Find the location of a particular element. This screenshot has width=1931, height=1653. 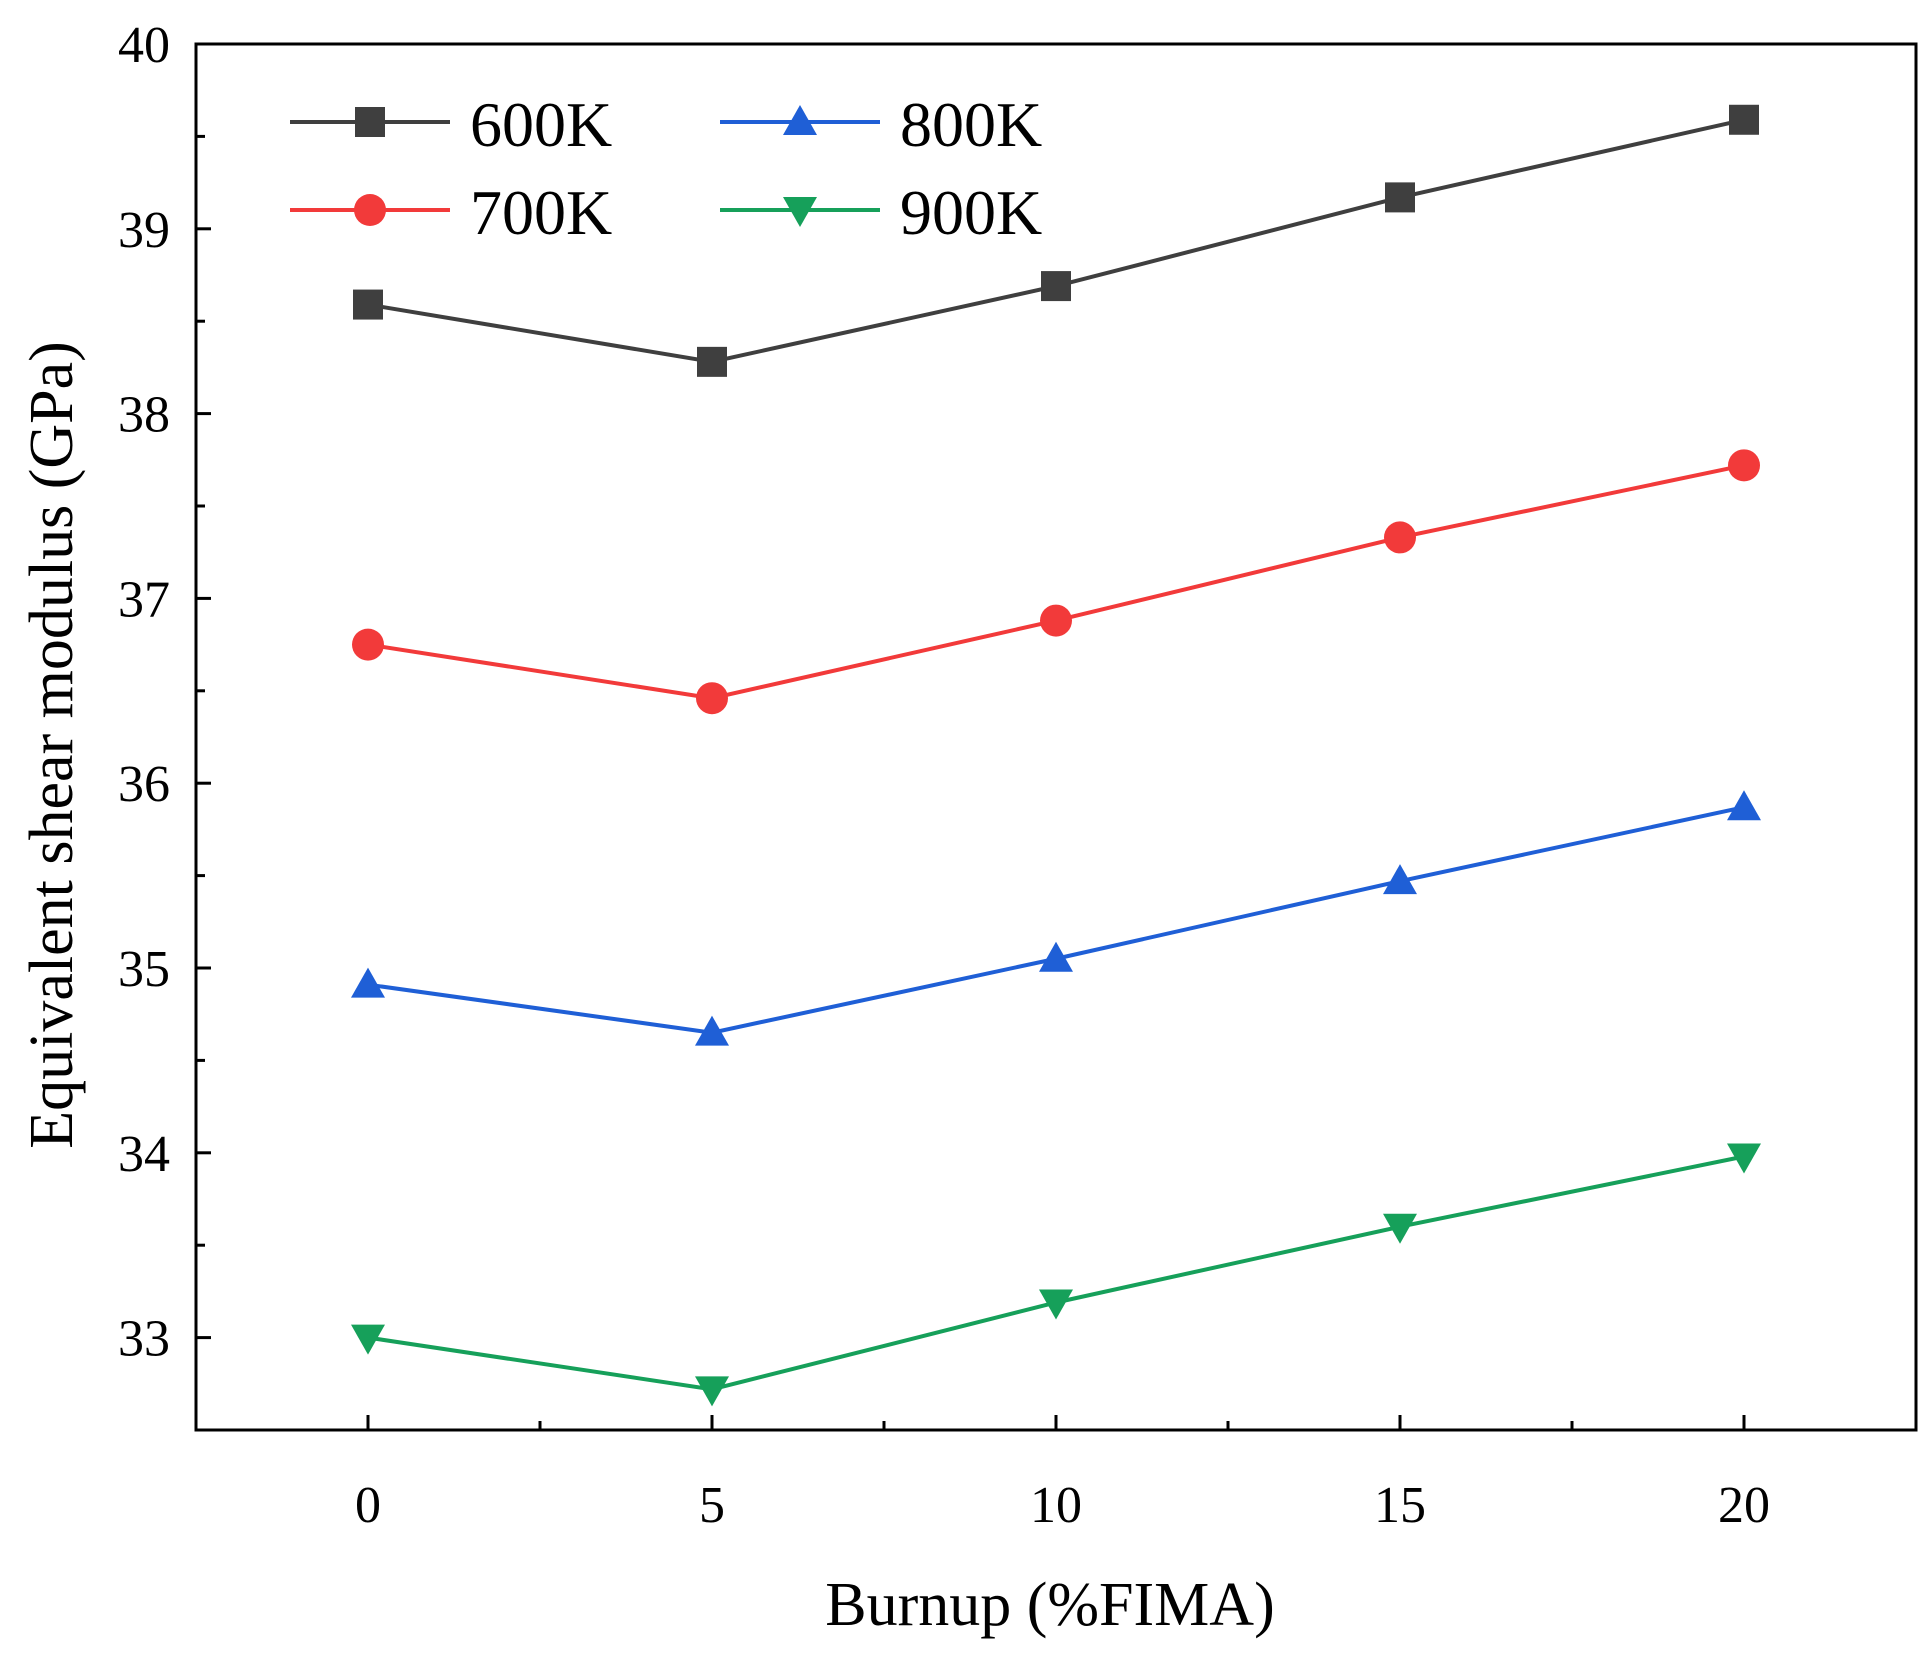

x-tick-label: 10 is located at coordinates (1056, 1505).